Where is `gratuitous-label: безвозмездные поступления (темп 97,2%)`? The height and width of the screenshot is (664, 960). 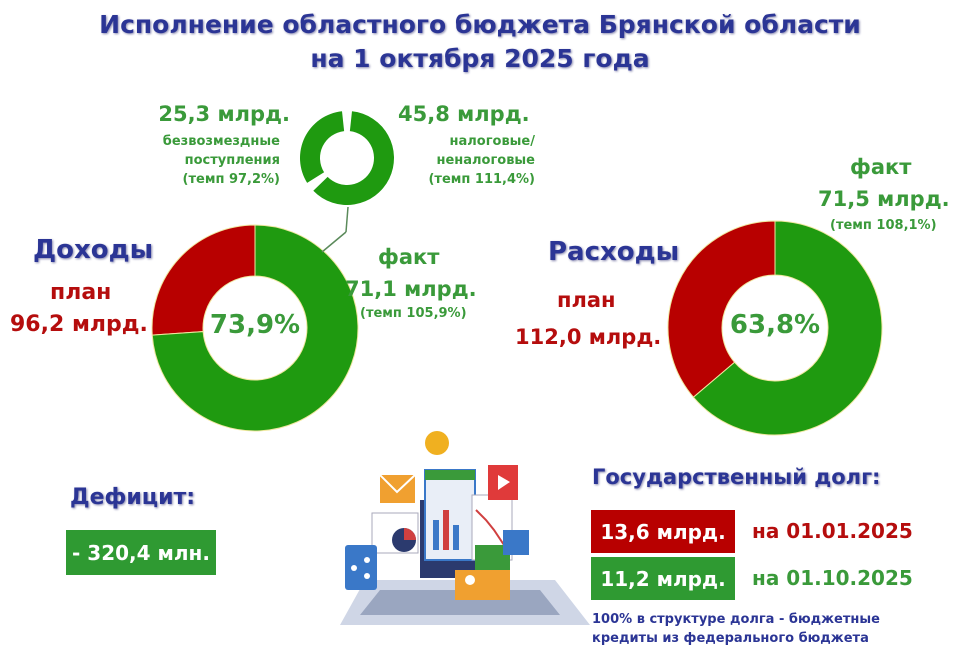
gratuitous-label: безвозмездные поступления (темп 97,2%) is located at coordinates (200, 160).